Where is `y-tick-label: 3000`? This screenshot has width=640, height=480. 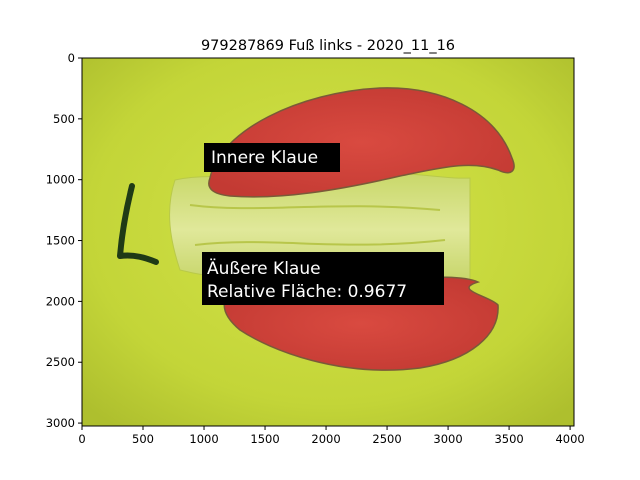
y-tick-label: 3000 is located at coordinates (60, 423).